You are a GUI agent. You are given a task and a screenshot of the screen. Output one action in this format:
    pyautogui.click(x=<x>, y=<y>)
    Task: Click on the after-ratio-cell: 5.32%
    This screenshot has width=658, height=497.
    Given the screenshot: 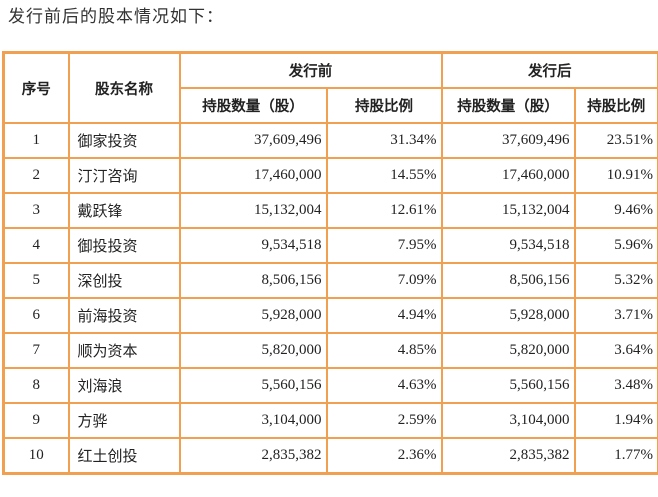 What is the action you would take?
    pyautogui.click(x=615, y=280)
    